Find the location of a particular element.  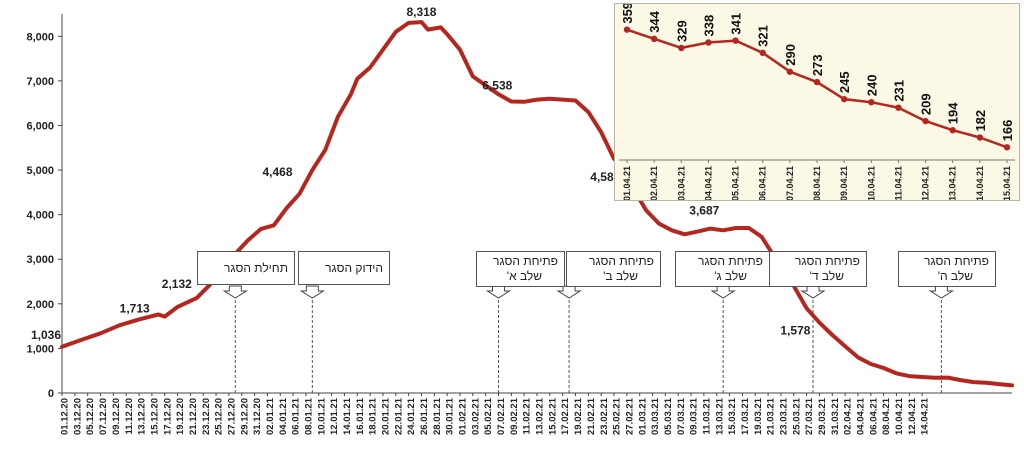

annotation-box-opening-phase-d: פתיחת הסגר שלב ד' is located at coordinates (818, 269).